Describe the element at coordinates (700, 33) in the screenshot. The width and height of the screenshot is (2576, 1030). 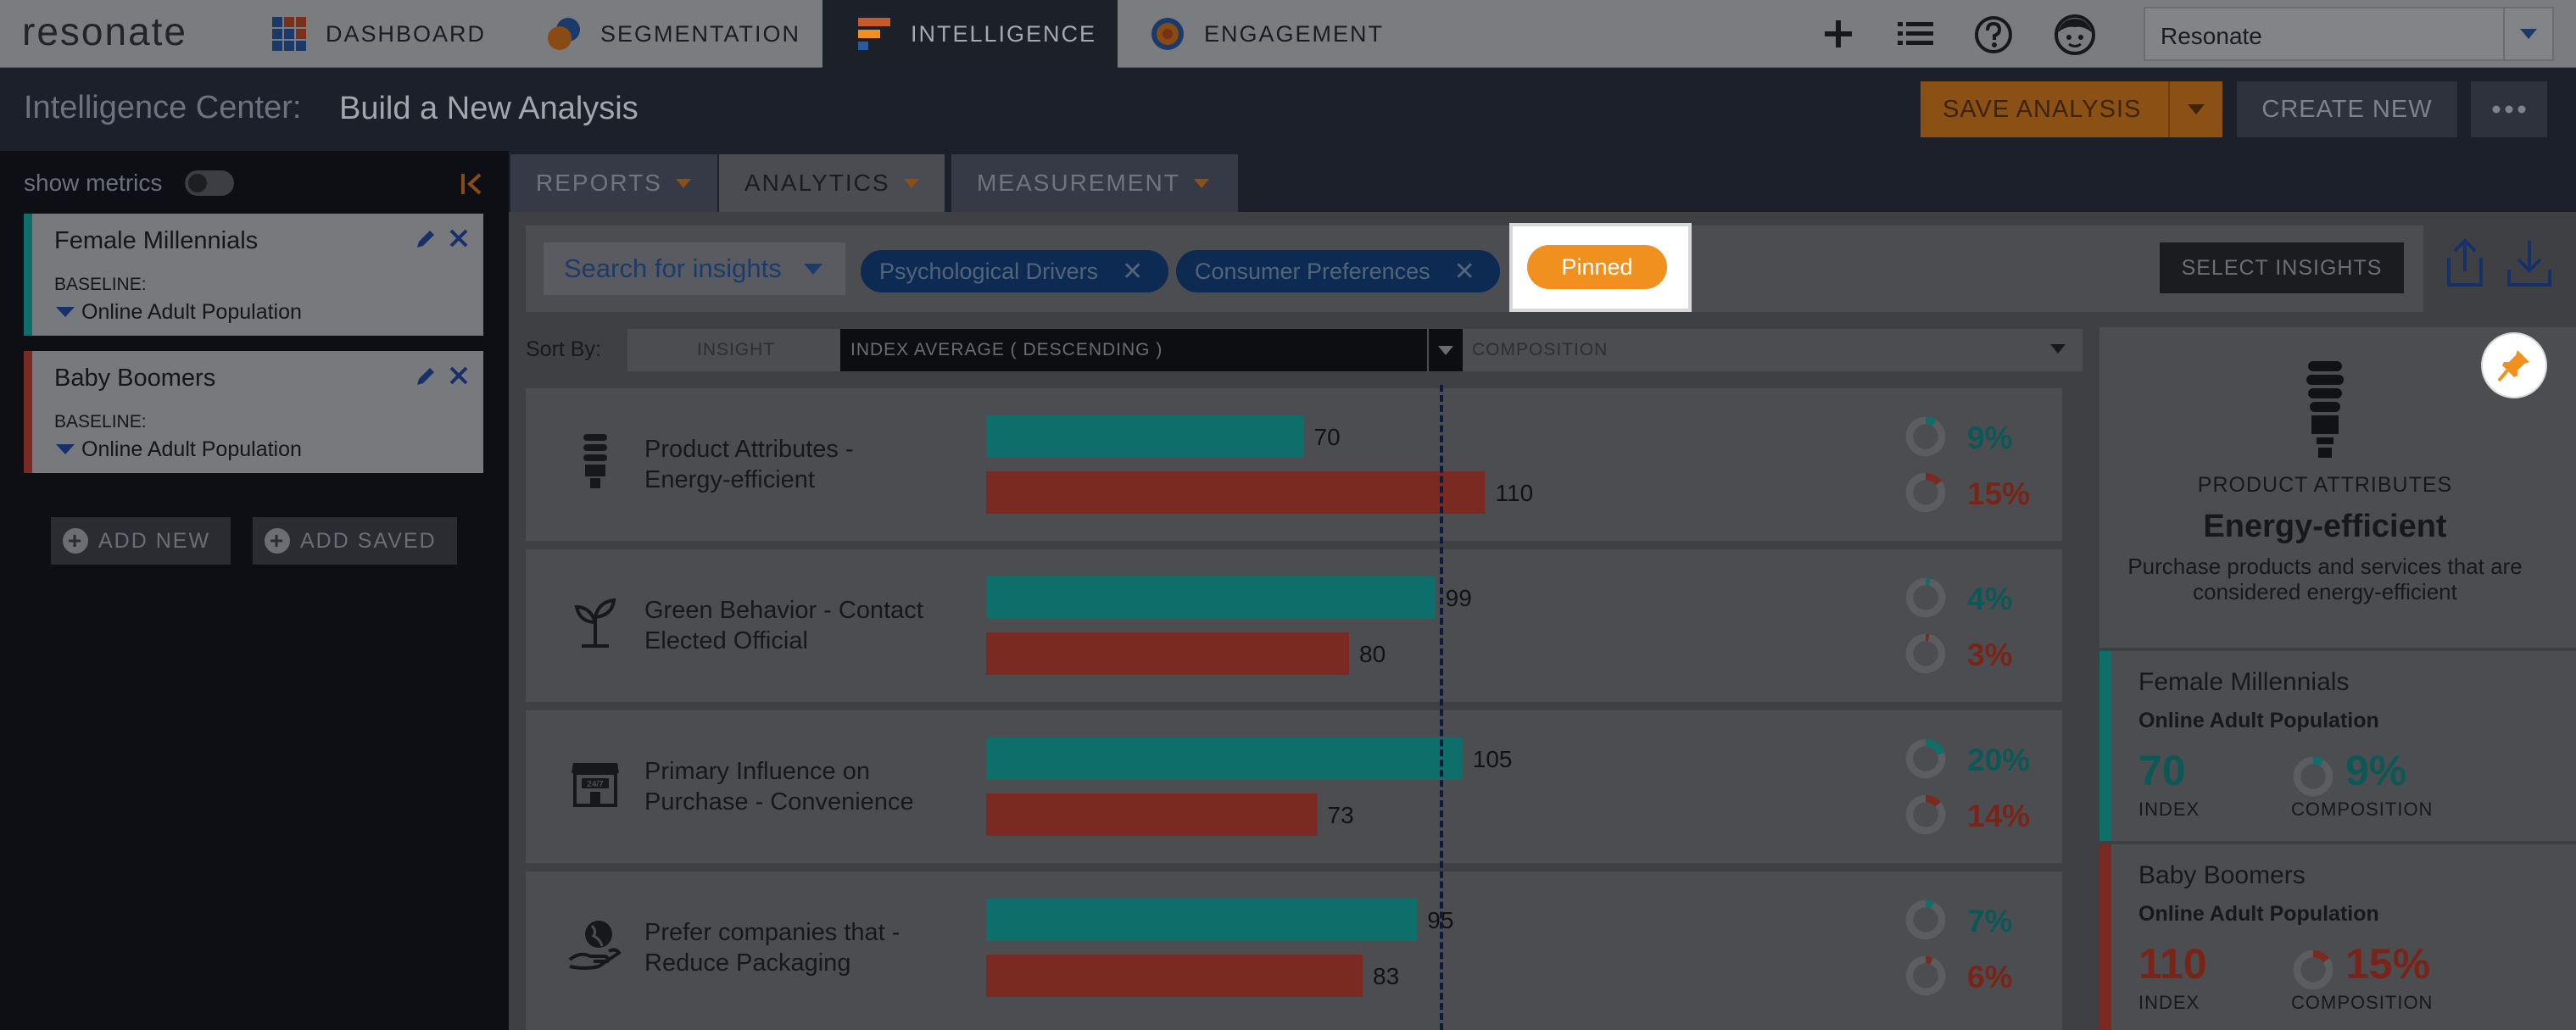
I see `nav-label: SEGMENTATION` at that location.